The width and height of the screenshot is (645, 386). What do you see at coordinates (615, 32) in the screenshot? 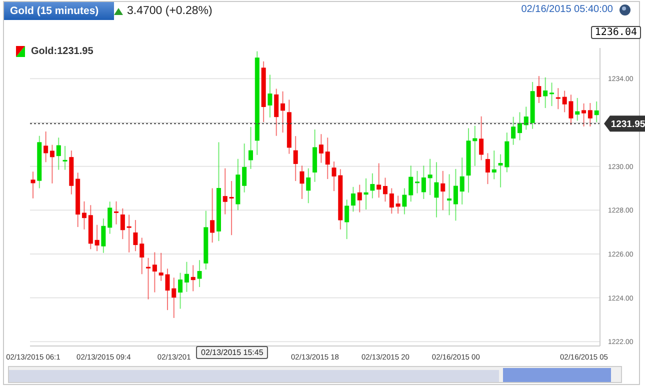
I see `text: 1236.04` at bounding box center [615, 32].